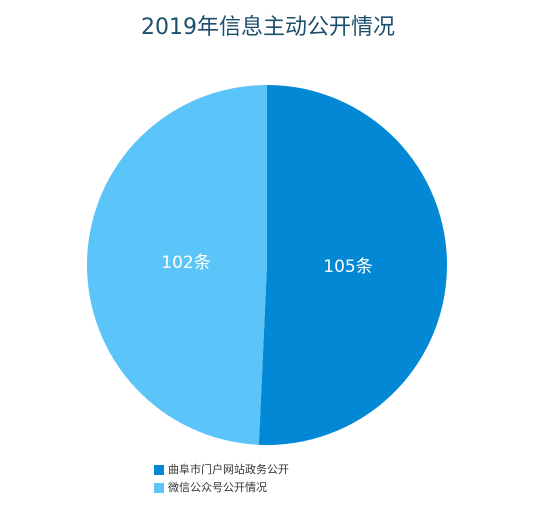 Image resolution: width=537 pixels, height=512 pixels. What do you see at coordinates (185, 263) in the screenshot?
I see `slice-label: 102条` at bounding box center [185, 263].